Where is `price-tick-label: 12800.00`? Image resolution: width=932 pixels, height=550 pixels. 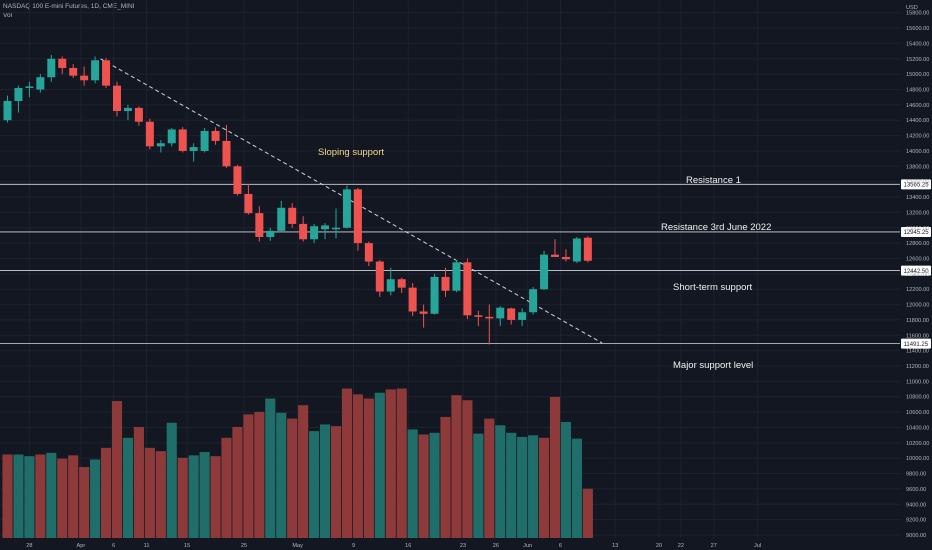 price-tick-label: 12800.00 is located at coordinates (917, 244).